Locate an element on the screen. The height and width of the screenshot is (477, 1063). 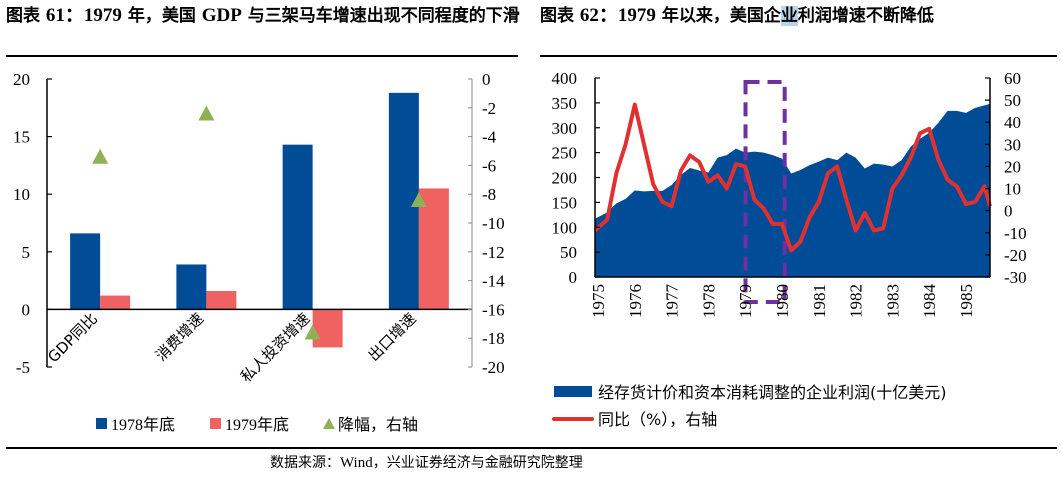
y-tick-label: 15 is located at coordinates (21, 137).